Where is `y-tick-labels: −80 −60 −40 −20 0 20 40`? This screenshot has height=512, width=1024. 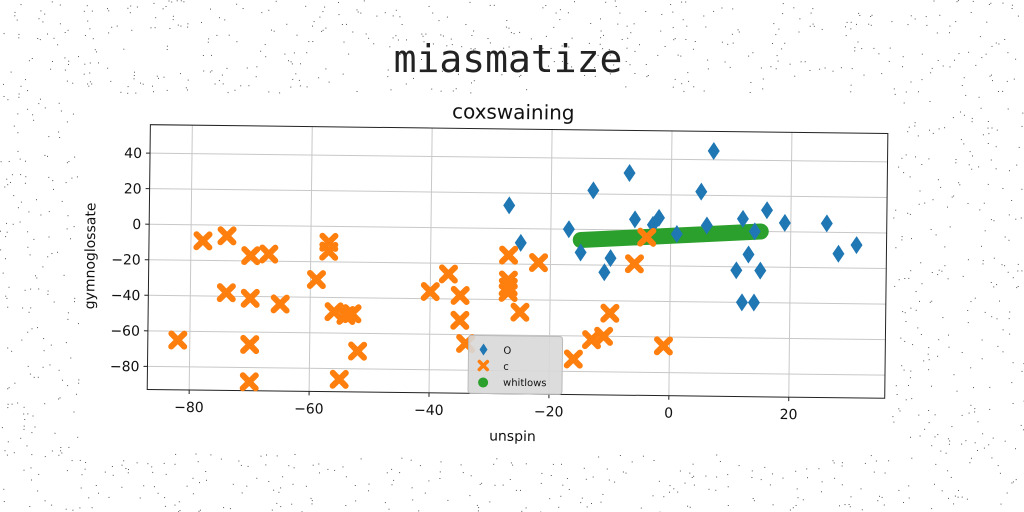 y-tick-labels: −80 −60 −40 −20 0 20 40 is located at coordinates (126, 260).